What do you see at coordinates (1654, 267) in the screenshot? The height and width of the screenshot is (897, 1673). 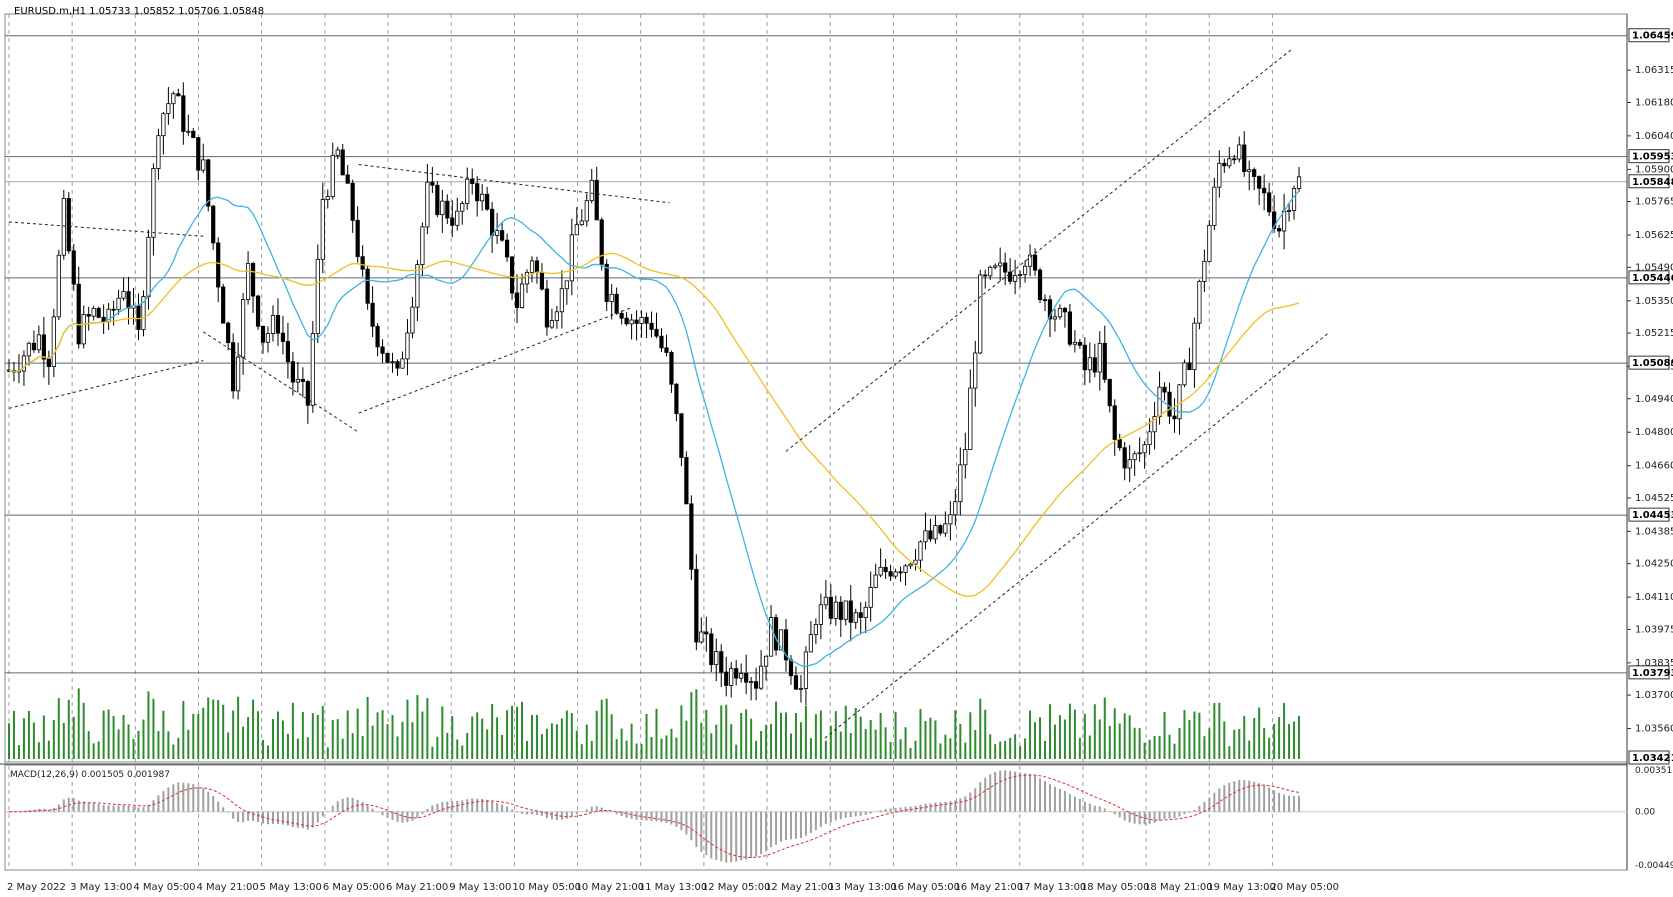 I see `price-tick-label: 1.05490` at bounding box center [1654, 267].